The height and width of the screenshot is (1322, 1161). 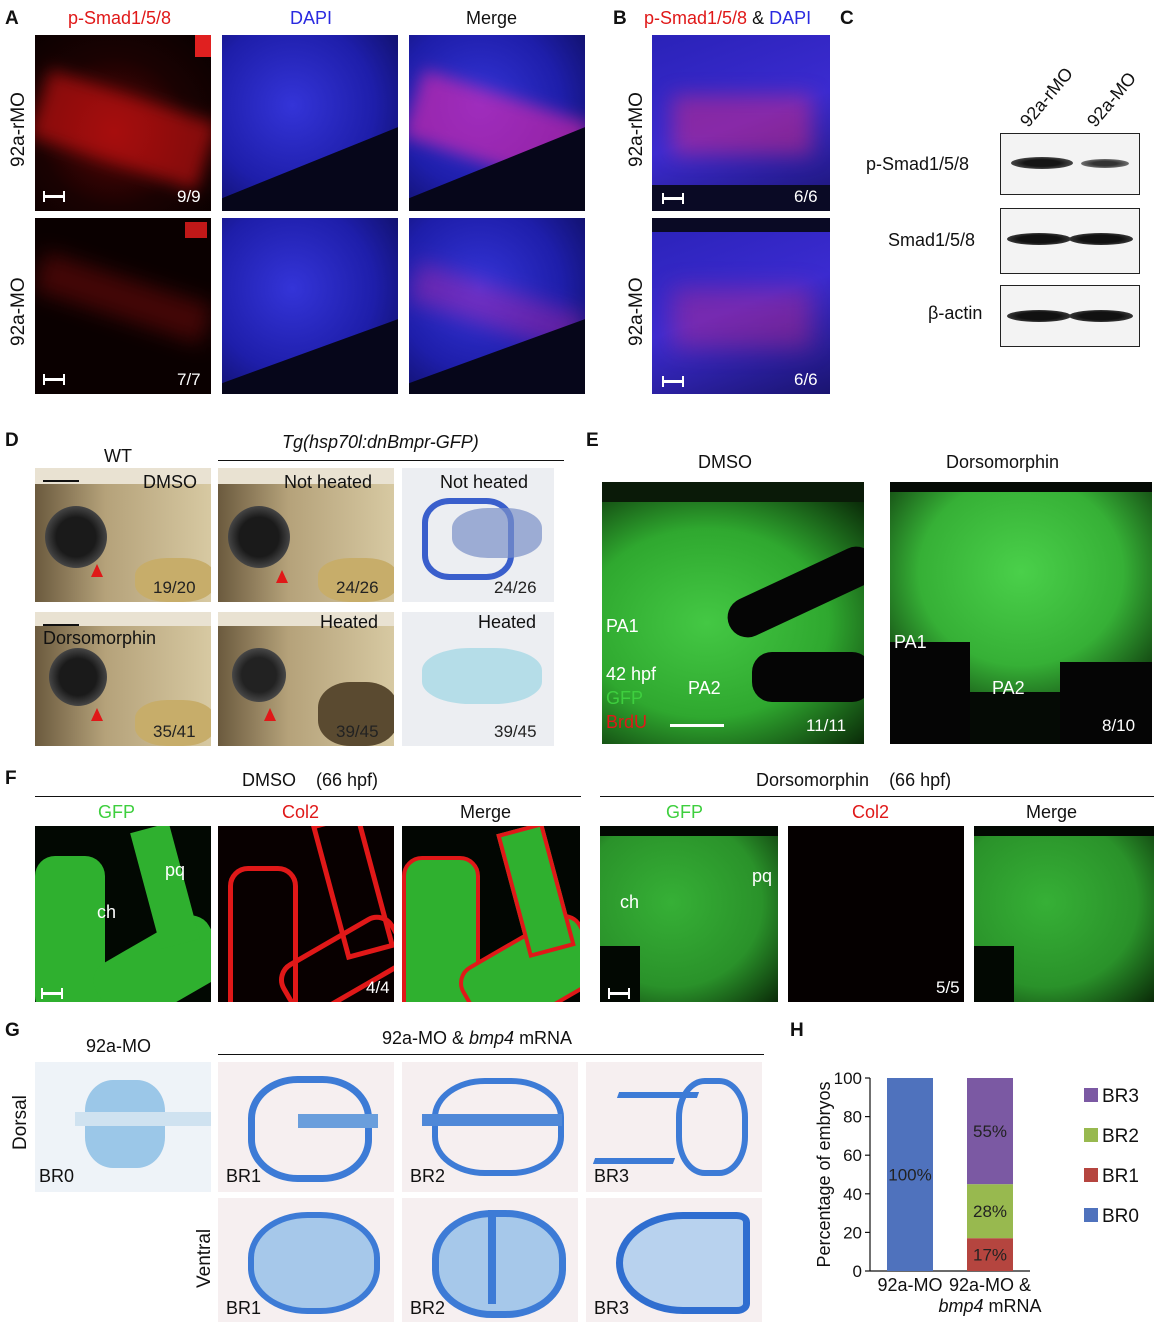 I want to click on count-label: 24/26, so click(x=357, y=587).